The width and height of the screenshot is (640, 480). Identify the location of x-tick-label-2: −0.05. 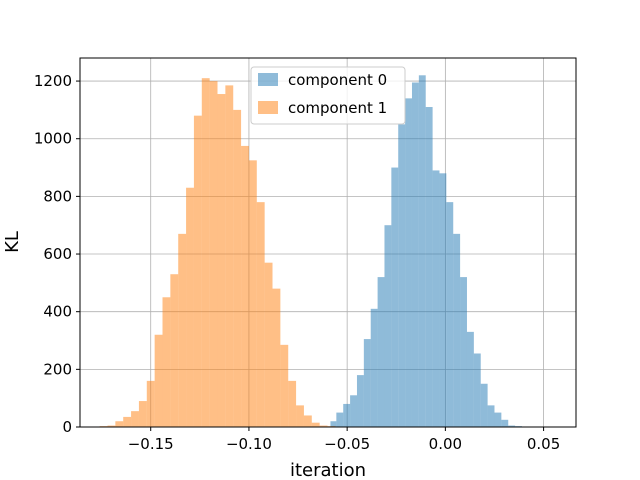
(347, 444).